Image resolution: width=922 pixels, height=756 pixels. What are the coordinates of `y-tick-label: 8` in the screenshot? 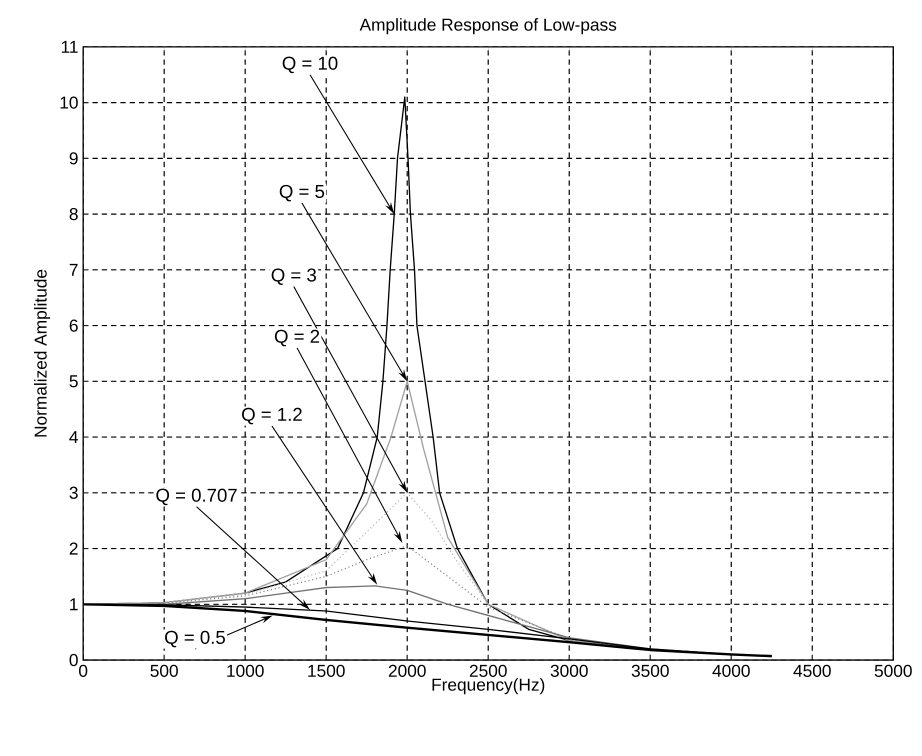 It's located at (74, 214).